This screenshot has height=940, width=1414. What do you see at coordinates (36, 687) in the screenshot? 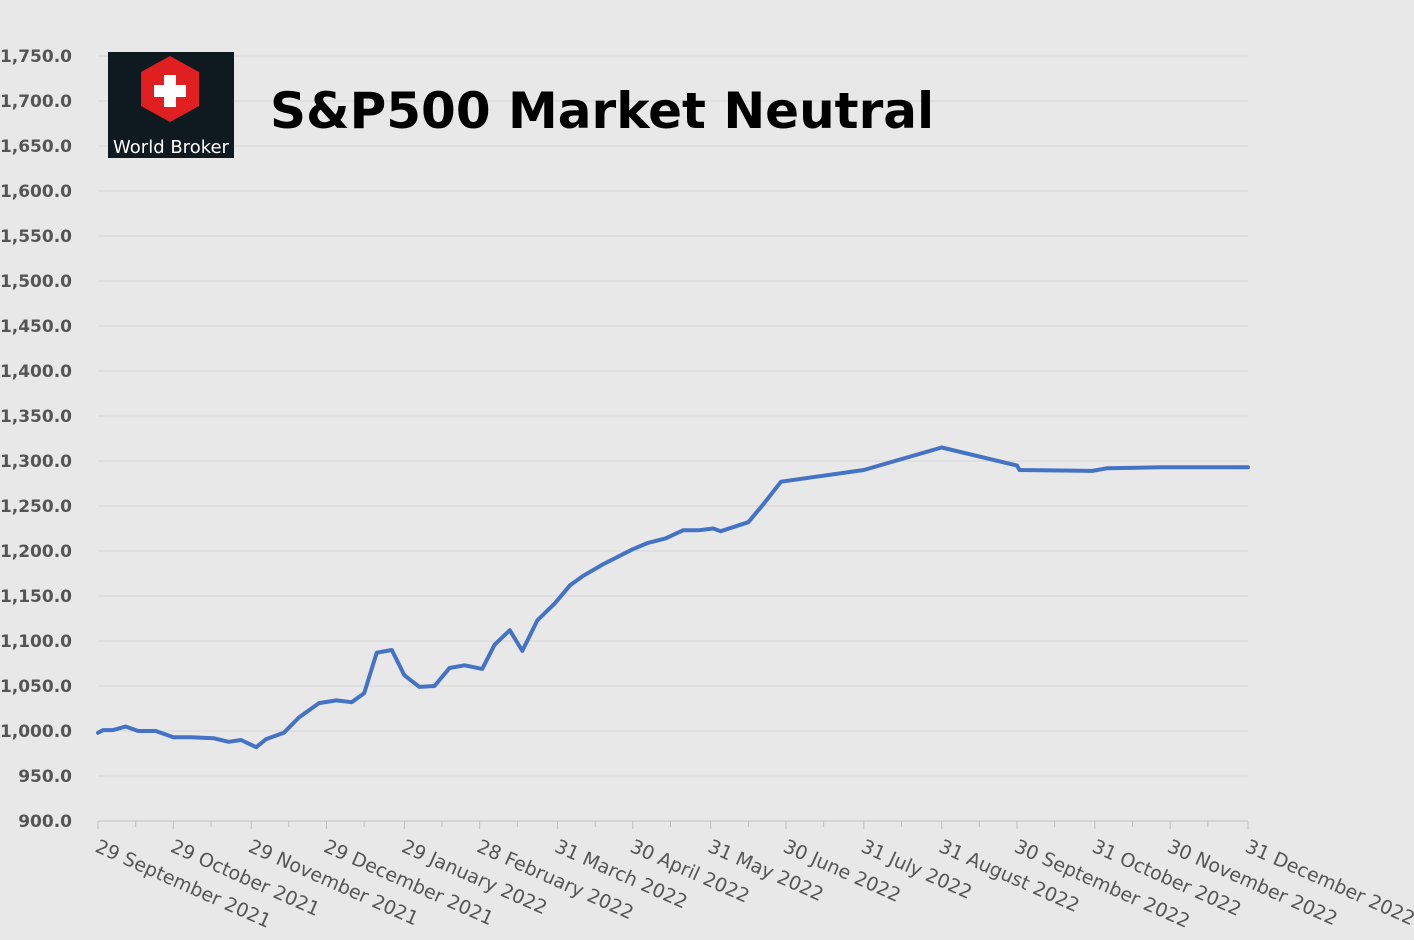
I see `y-tick-label: 1,050.0` at bounding box center [36, 687].